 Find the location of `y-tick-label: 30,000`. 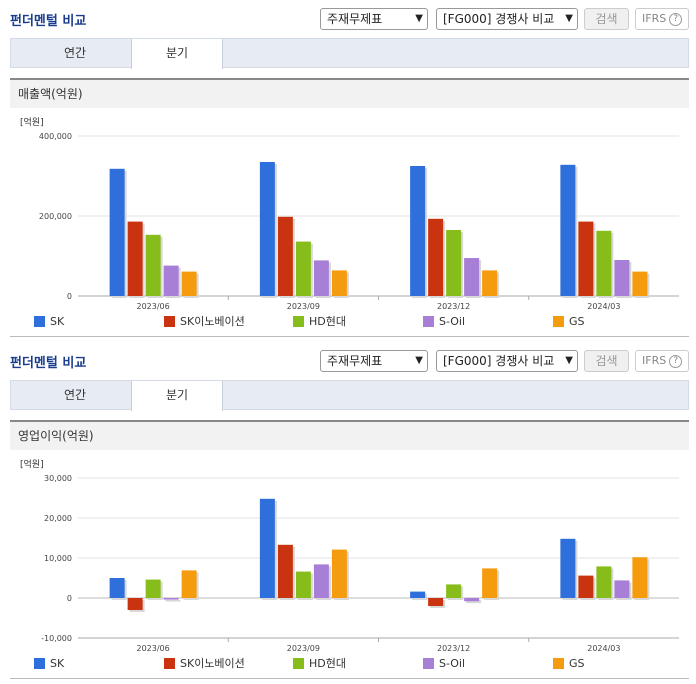

y-tick-label: 30,000 is located at coordinates (58, 478).